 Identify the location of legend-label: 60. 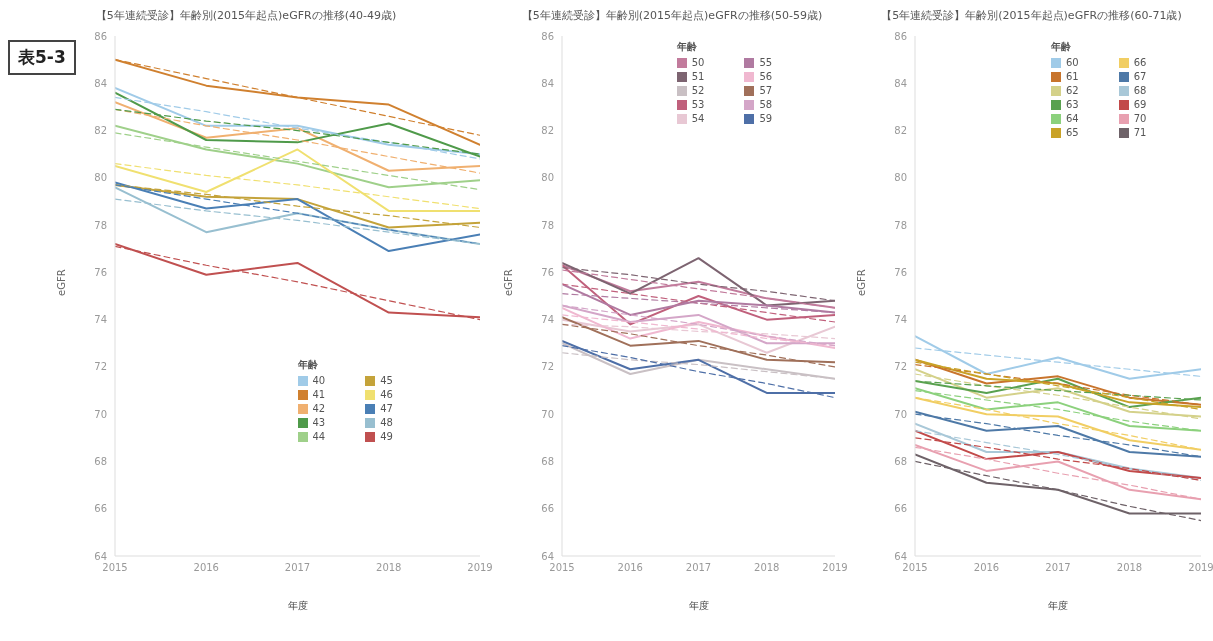
(1072, 62).